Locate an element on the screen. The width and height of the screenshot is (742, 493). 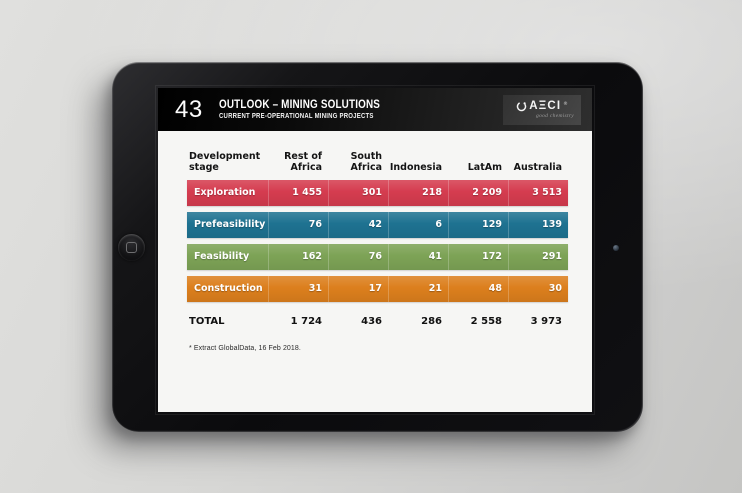
table-cell: 139 is located at coordinates (538, 225).